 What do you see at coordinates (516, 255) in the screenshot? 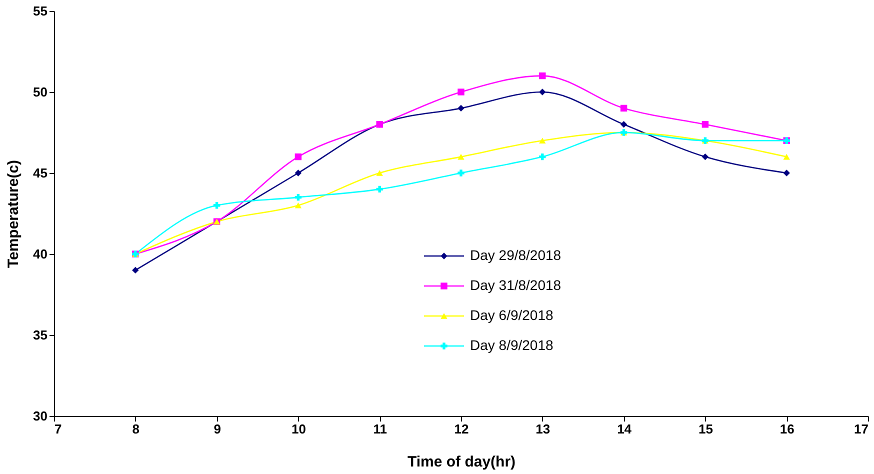
I see `legend-label: Day 29/8/2018` at bounding box center [516, 255].